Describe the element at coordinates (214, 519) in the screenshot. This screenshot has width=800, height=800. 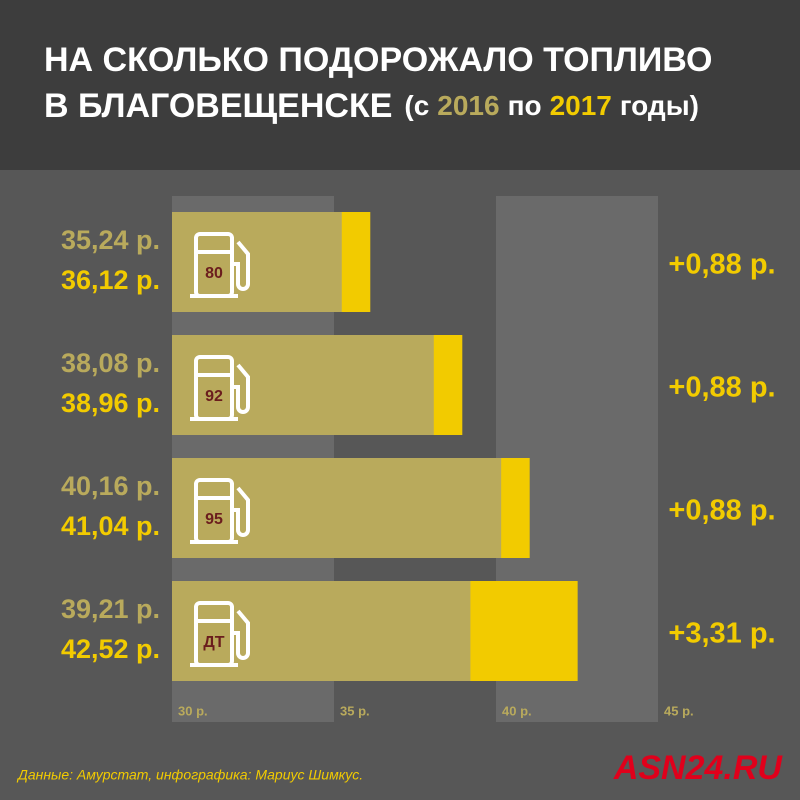
I see `category-label: 95` at that location.